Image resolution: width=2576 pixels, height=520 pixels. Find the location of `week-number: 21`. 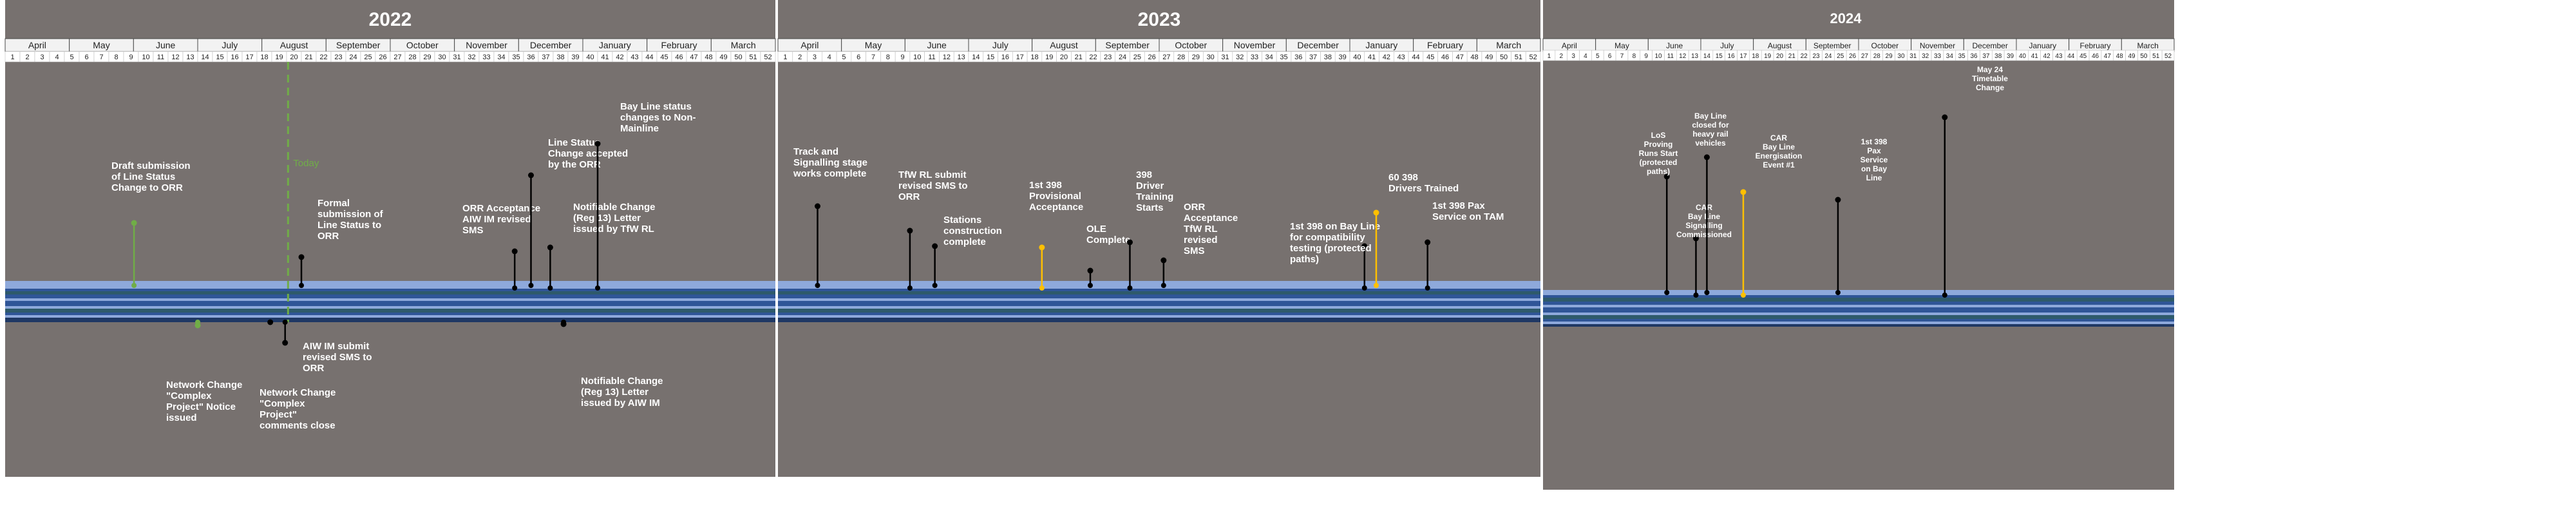

week-number: 21 is located at coordinates (1792, 56).